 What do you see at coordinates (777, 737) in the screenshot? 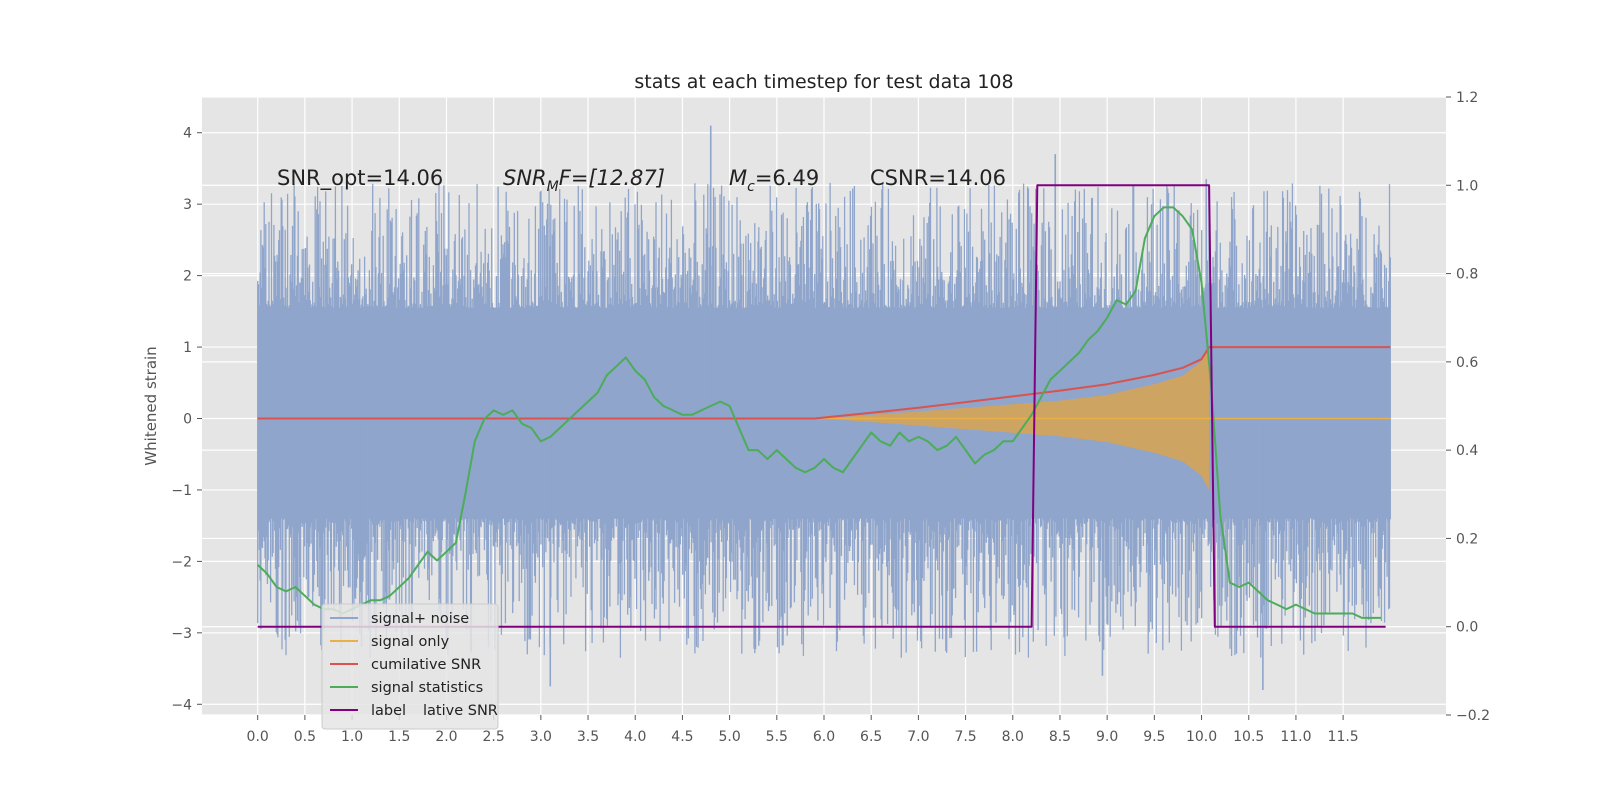
I see `x-tick-label-11: 5.5` at bounding box center [777, 737].